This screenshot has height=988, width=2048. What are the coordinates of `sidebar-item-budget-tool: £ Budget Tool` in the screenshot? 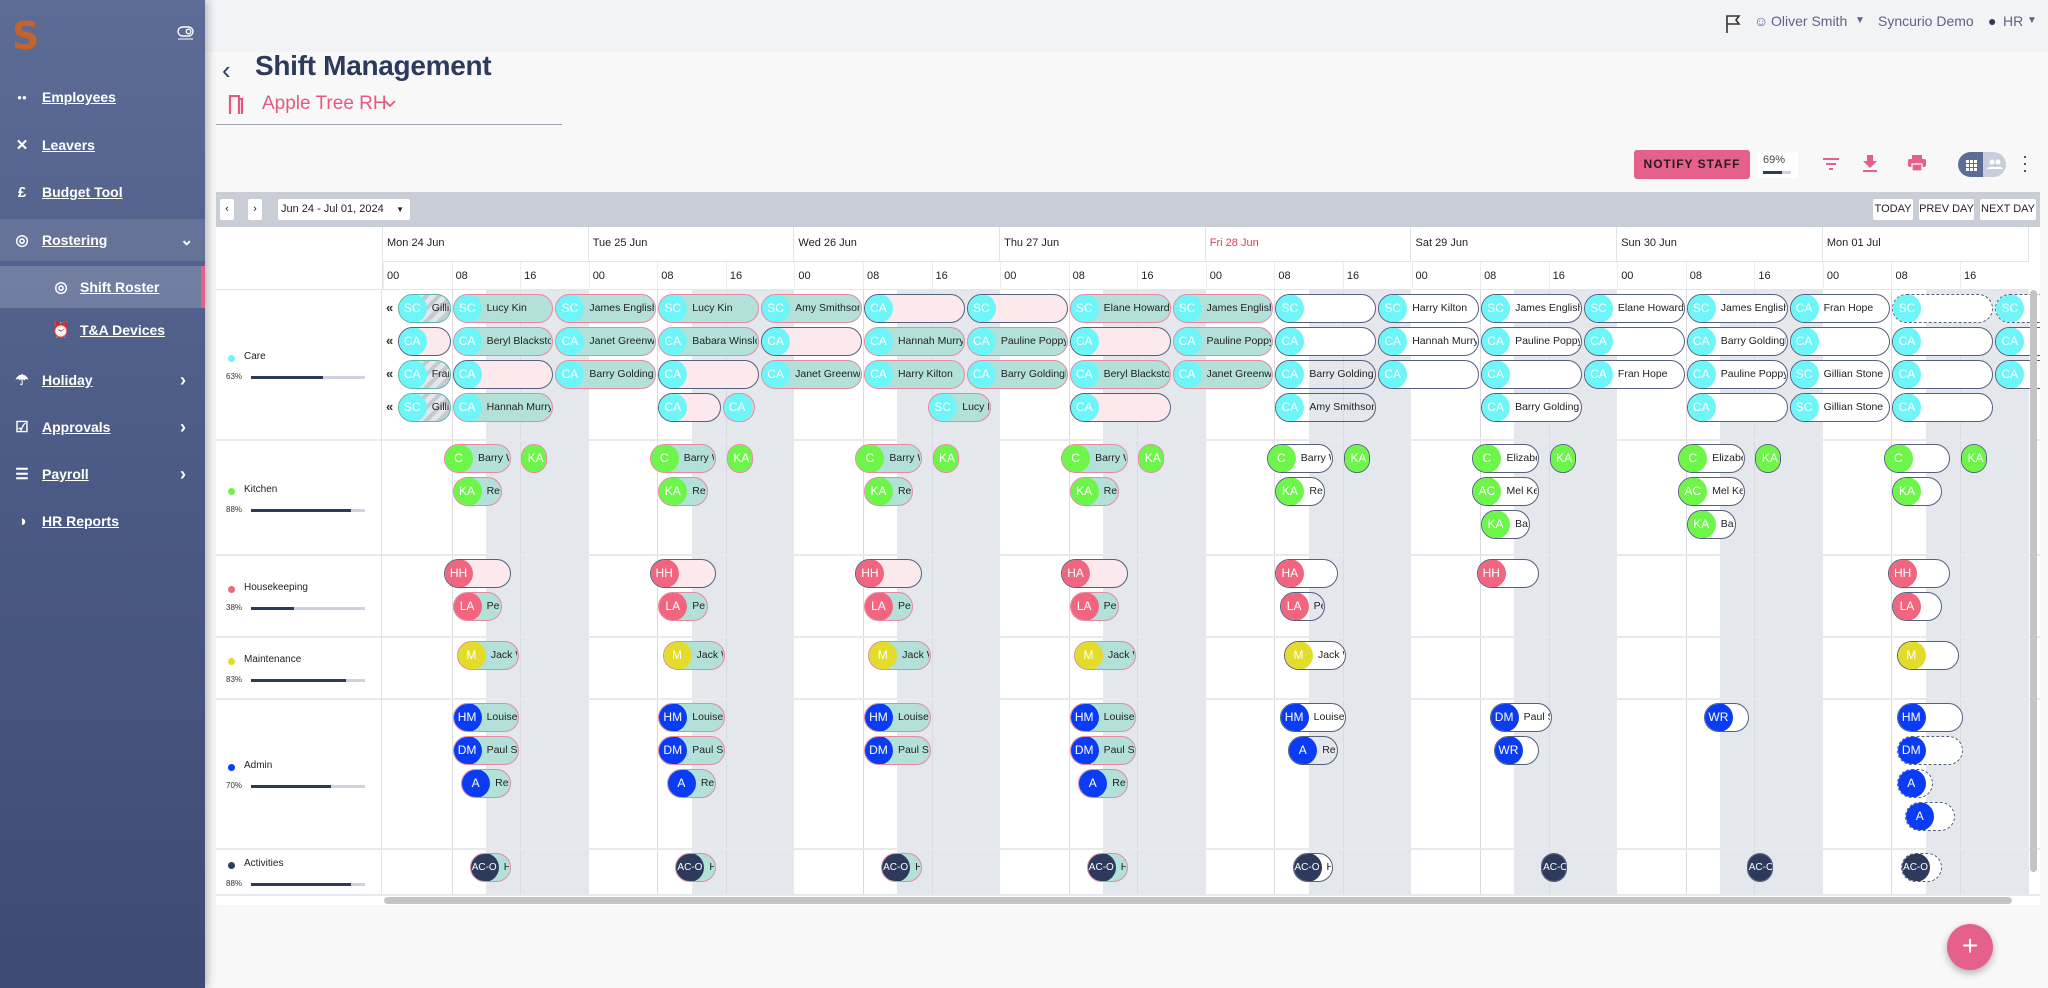 It's located at (102, 192).